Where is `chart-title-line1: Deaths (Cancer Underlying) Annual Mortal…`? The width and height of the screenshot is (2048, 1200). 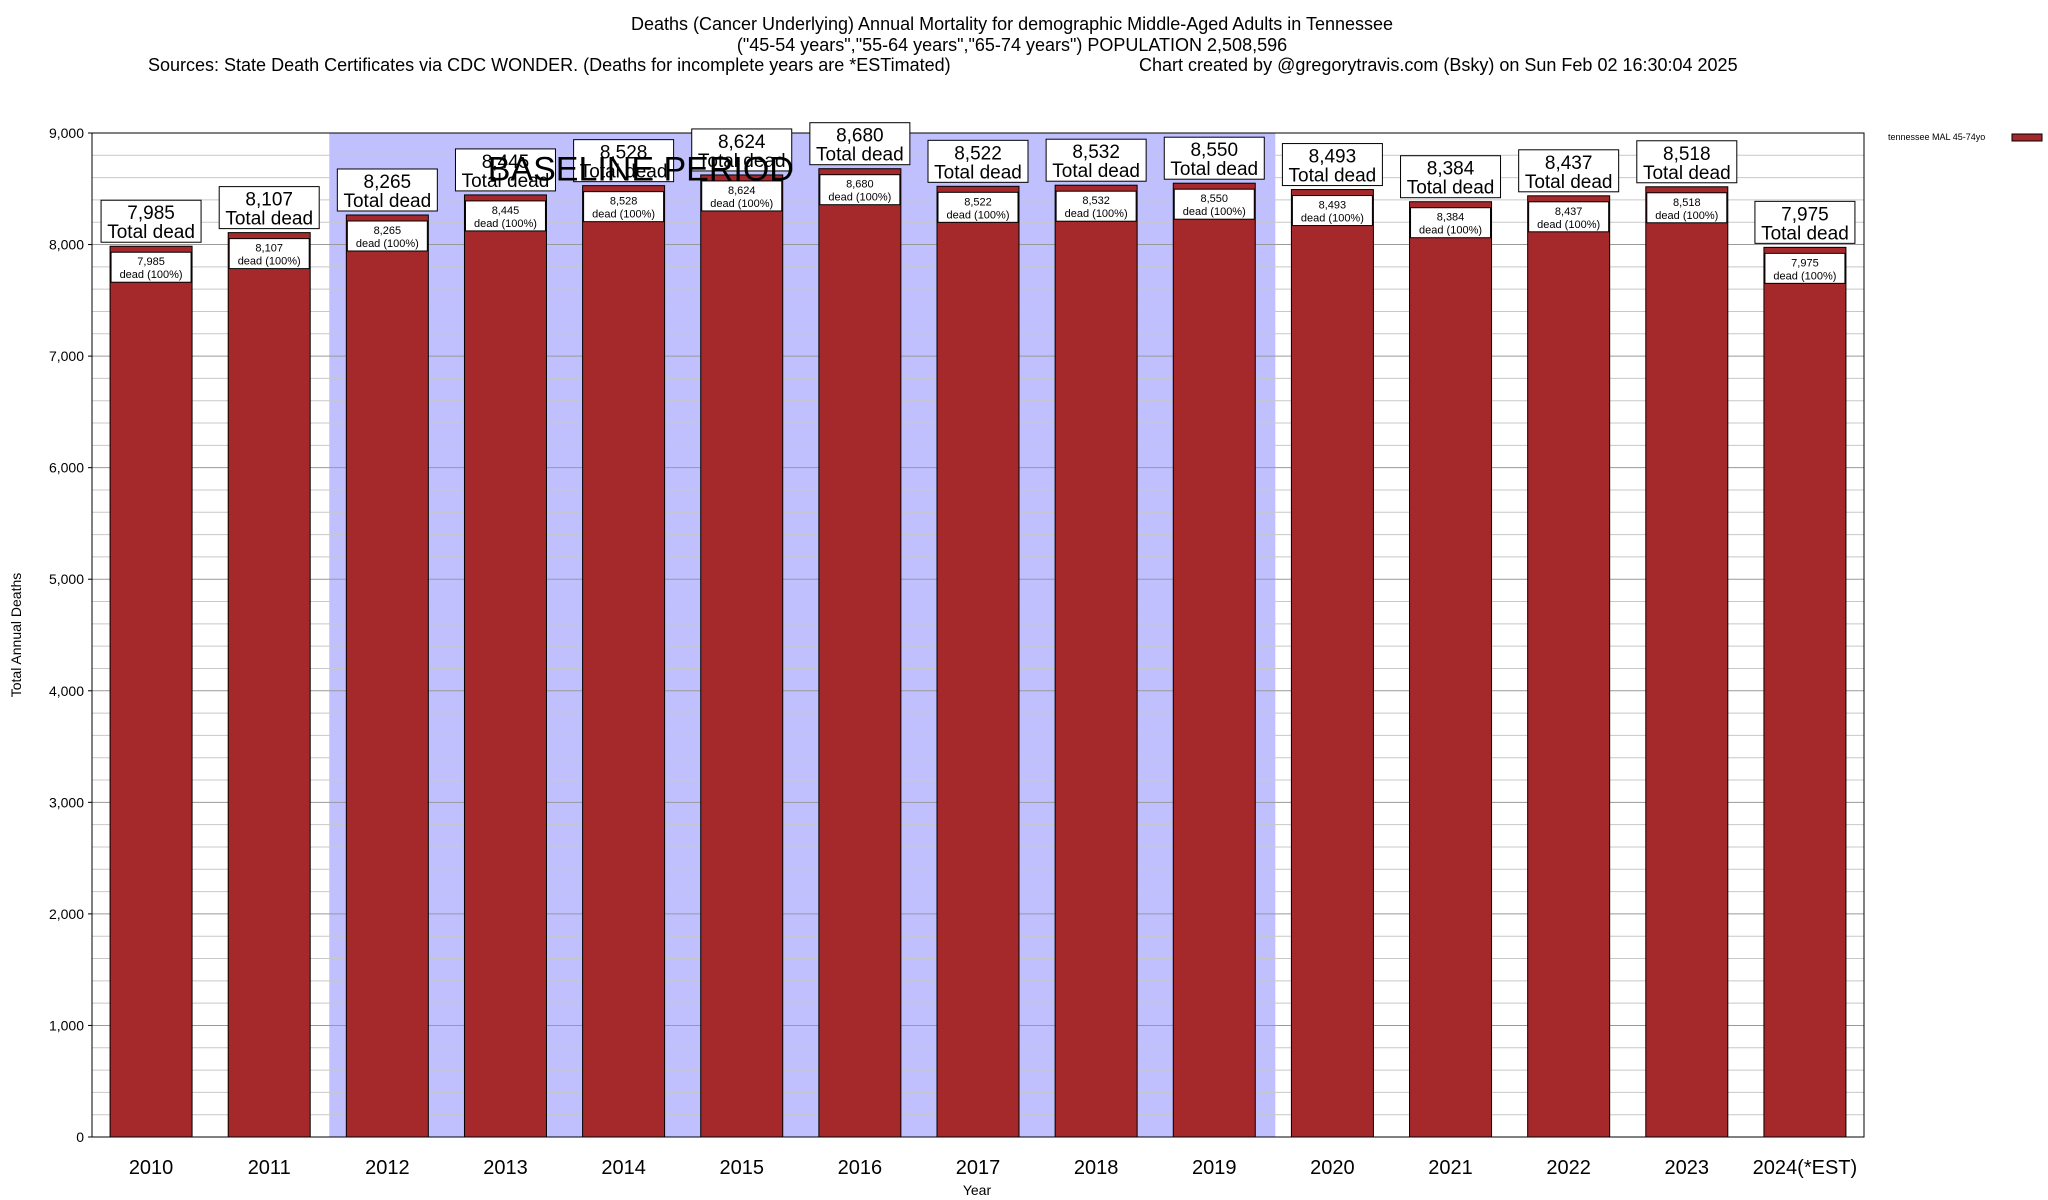
chart-title-line1: Deaths (Cancer Underlying) Annual Mortal… is located at coordinates (1012, 24).